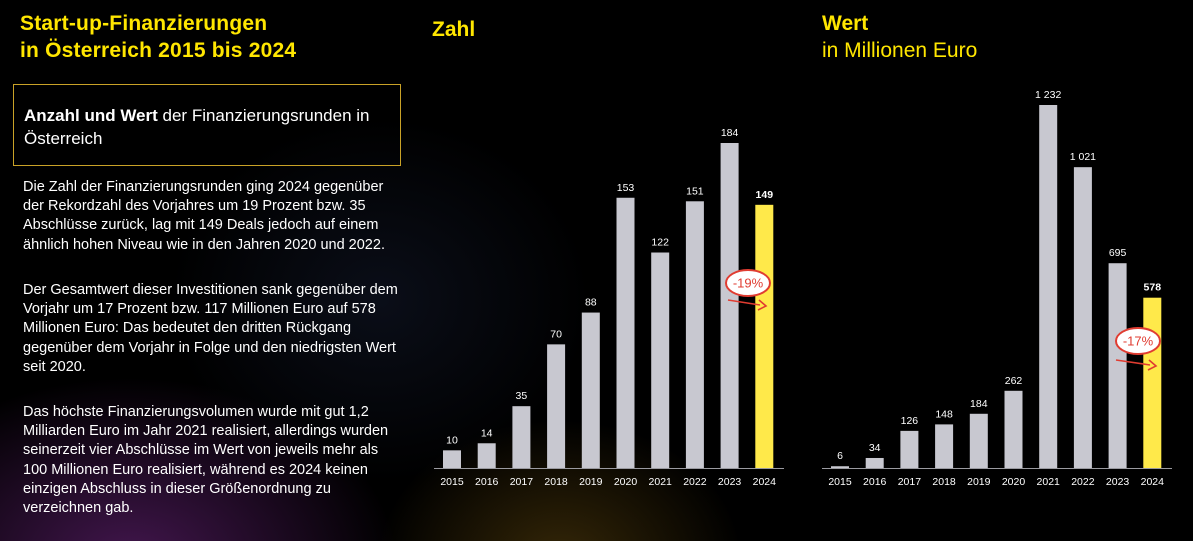  What do you see at coordinates (909, 449) in the screenshot?
I see `chart-wert-bar-2017` at bounding box center [909, 449].